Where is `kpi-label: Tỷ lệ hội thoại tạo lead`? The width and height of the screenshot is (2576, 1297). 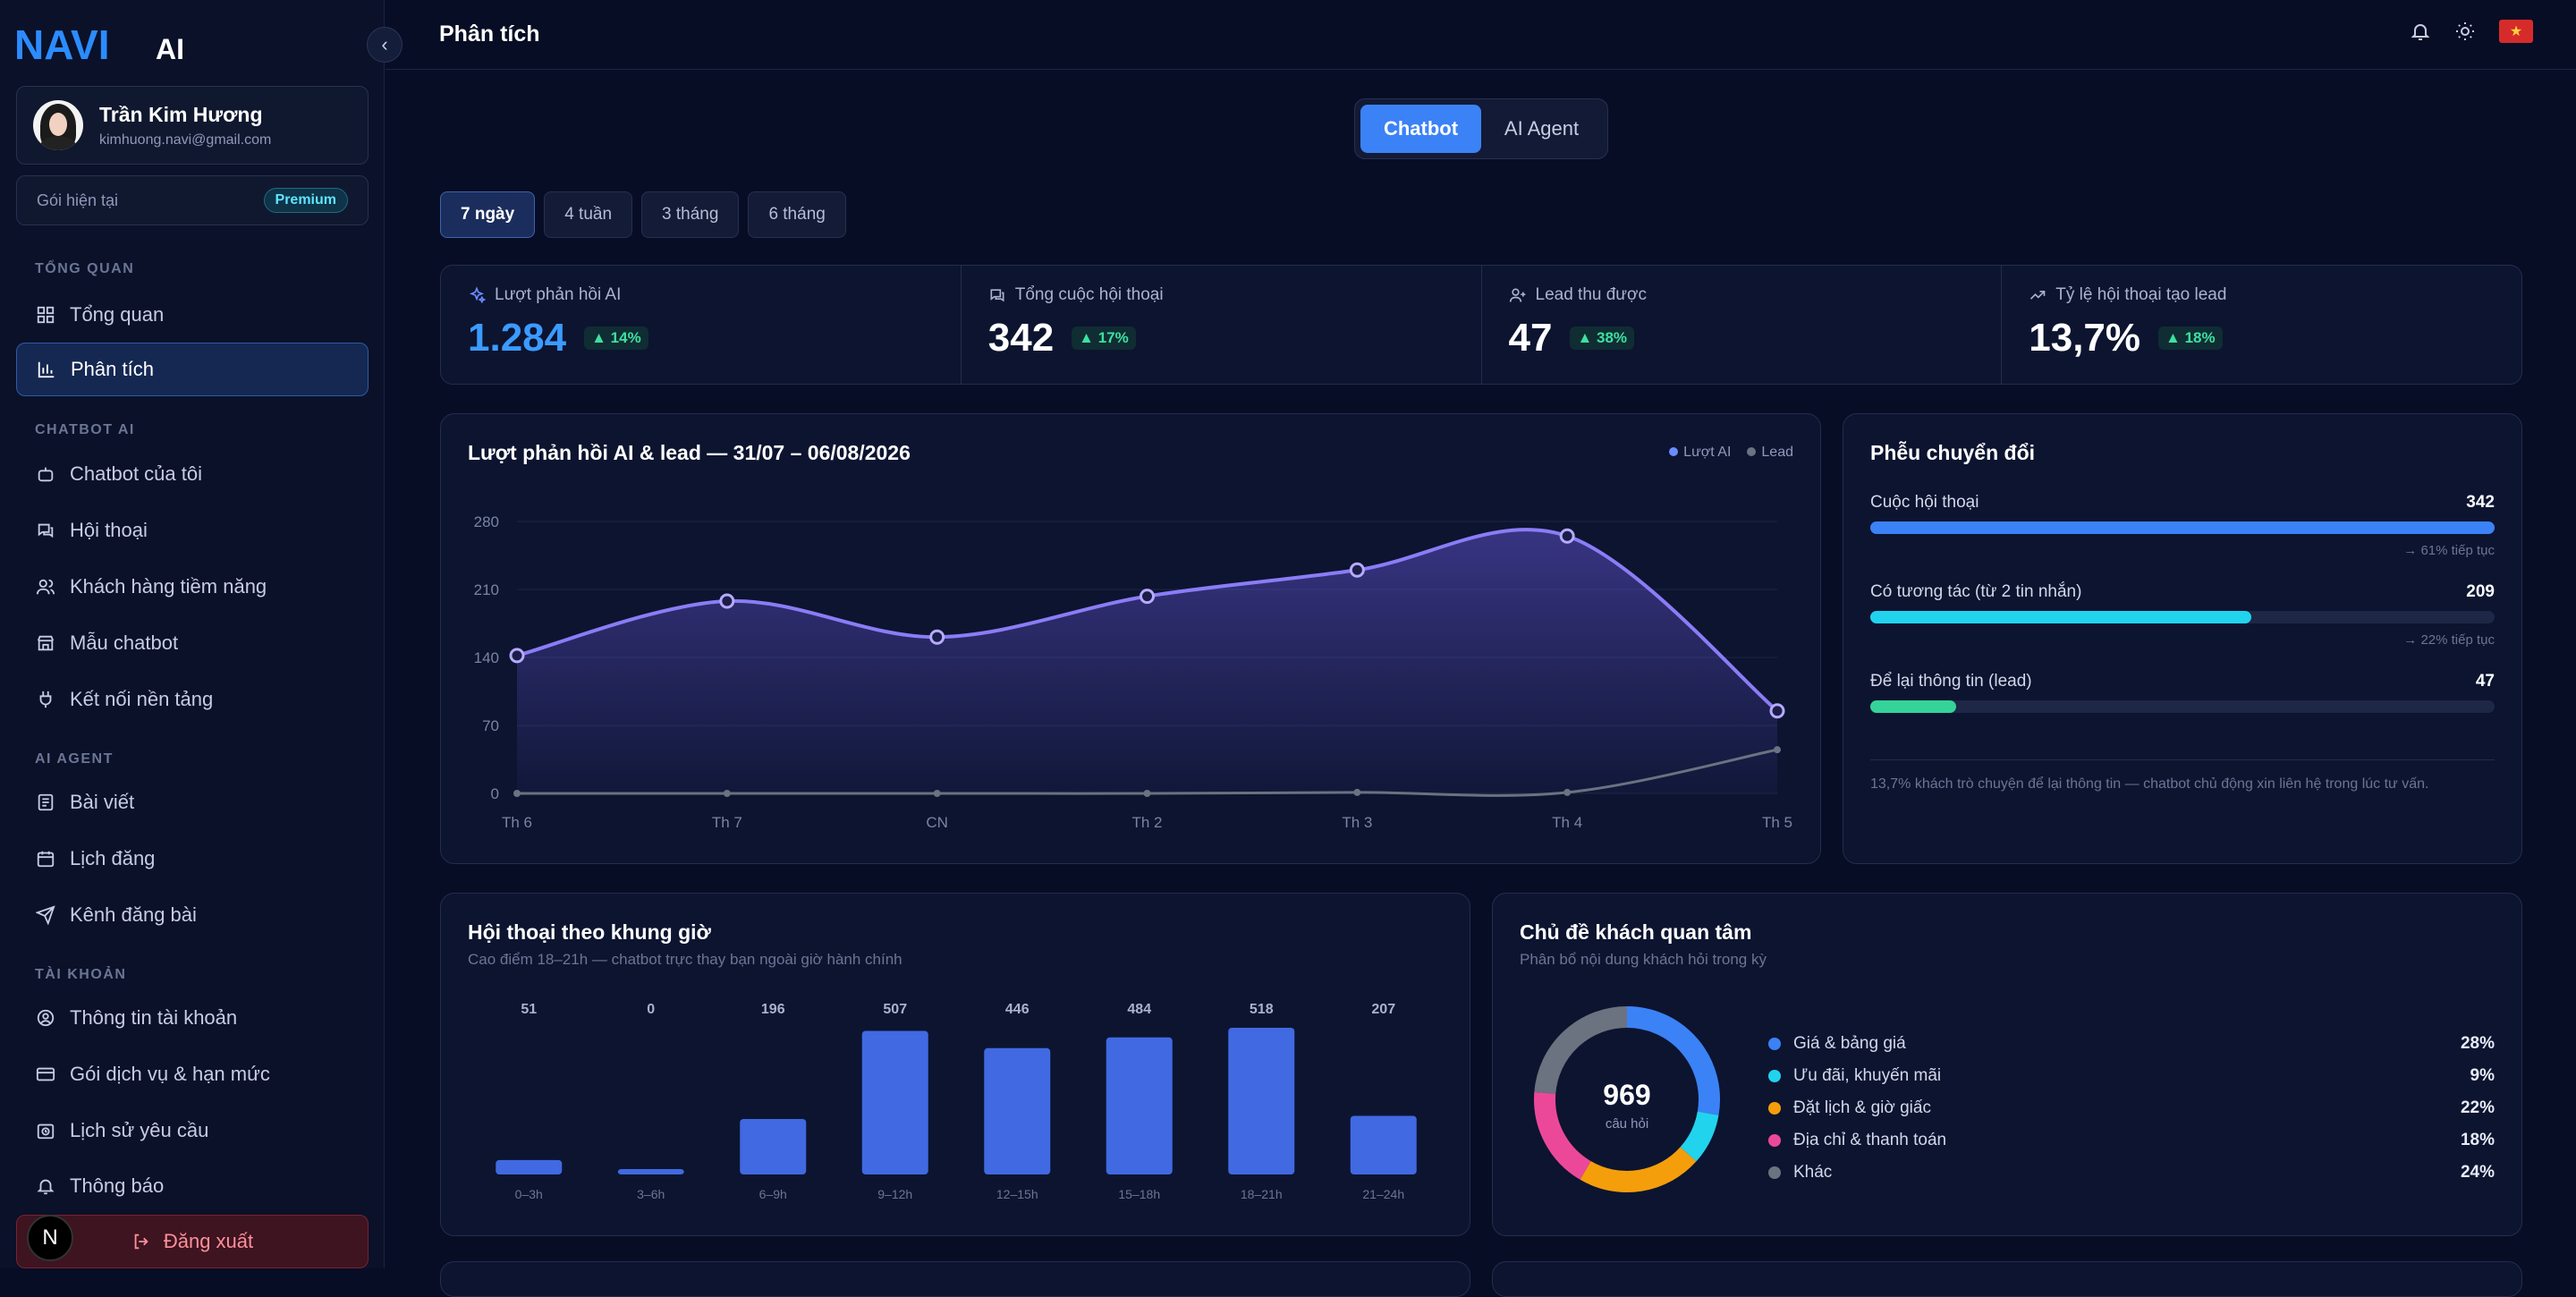
kpi-label: Tỷ lệ hội thoại tạo lead is located at coordinates (2141, 294).